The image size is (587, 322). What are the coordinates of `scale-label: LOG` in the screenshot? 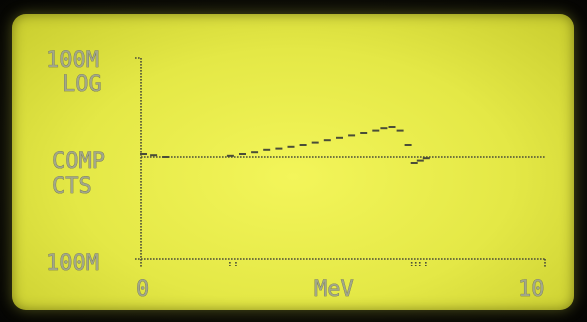 It's located at (82, 84).